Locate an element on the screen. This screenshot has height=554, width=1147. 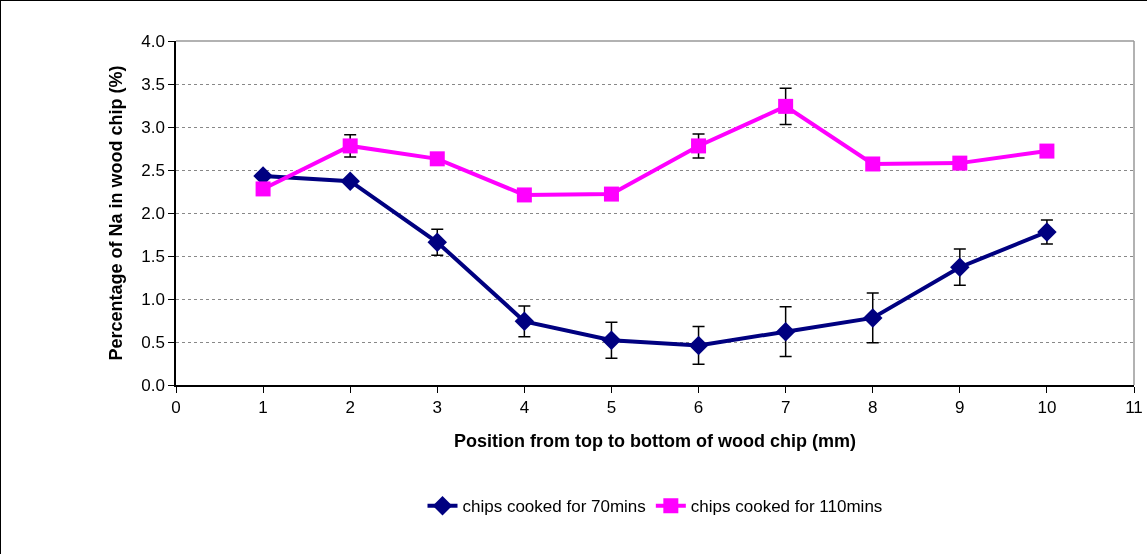
y-tick-label: 0.5 is located at coordinates (153, 342).